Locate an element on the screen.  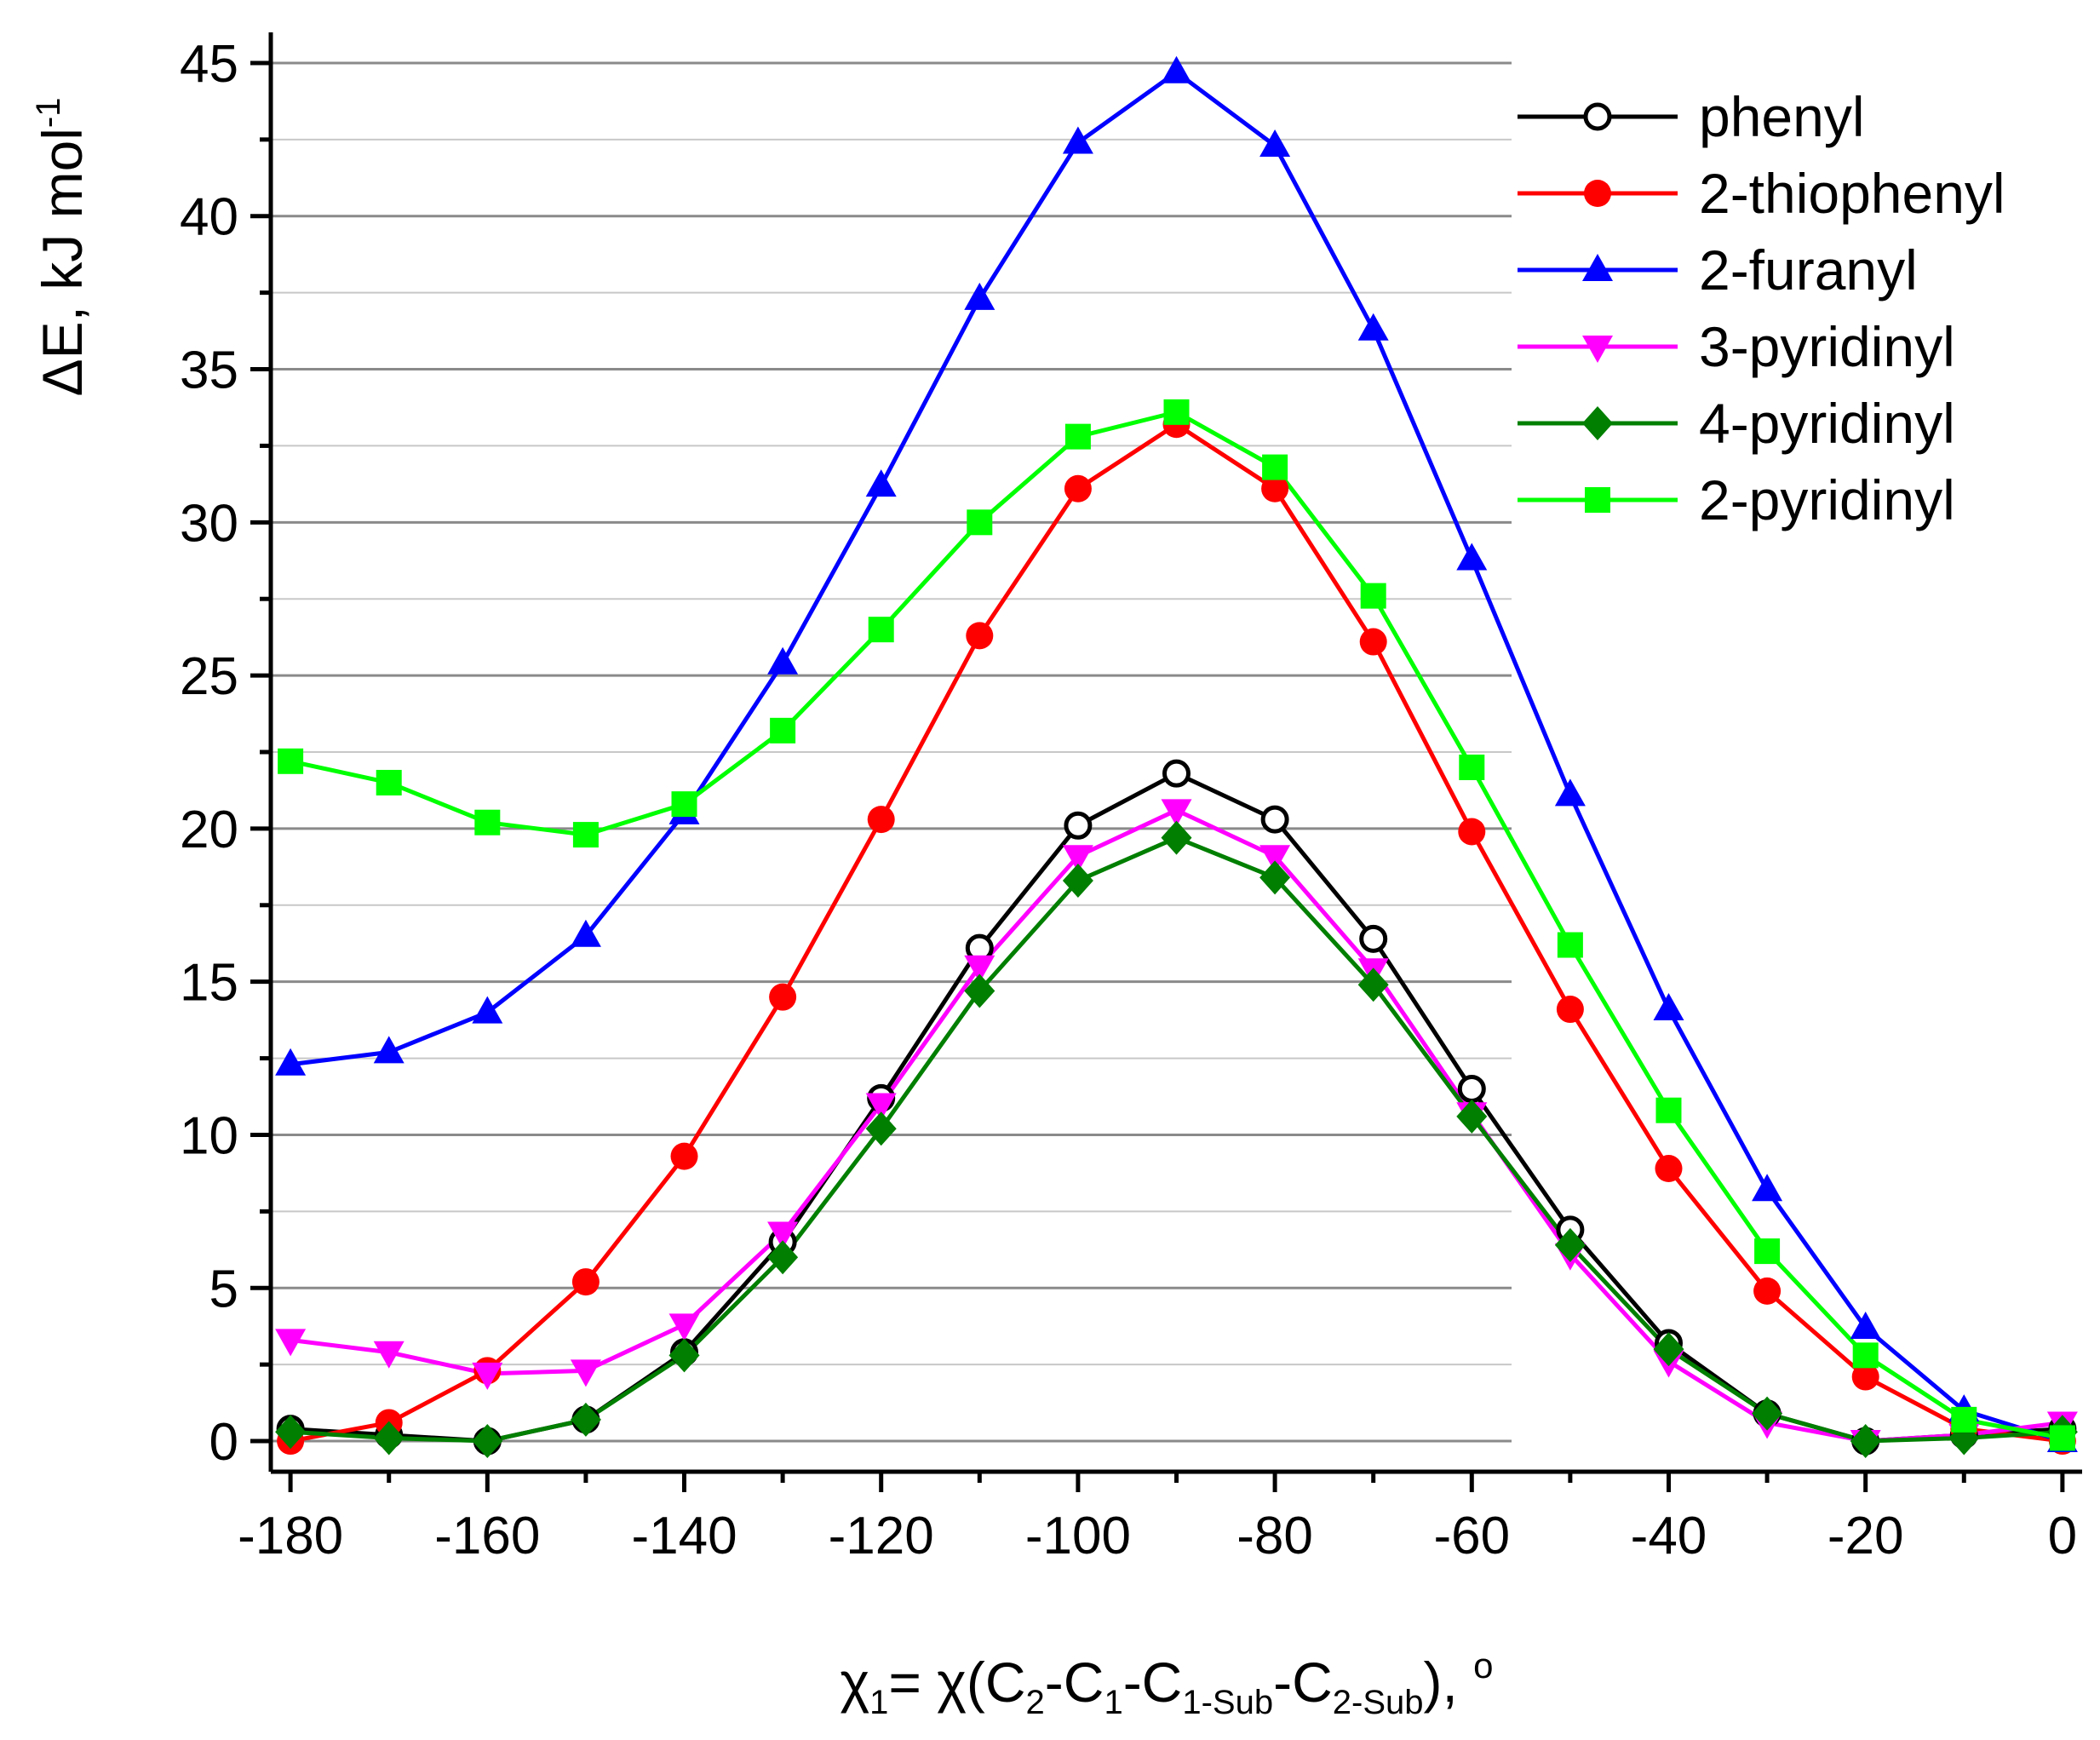
legend-item-2-pyridinyl: 2-pyridinyl is located at coordinates (1736, 499).